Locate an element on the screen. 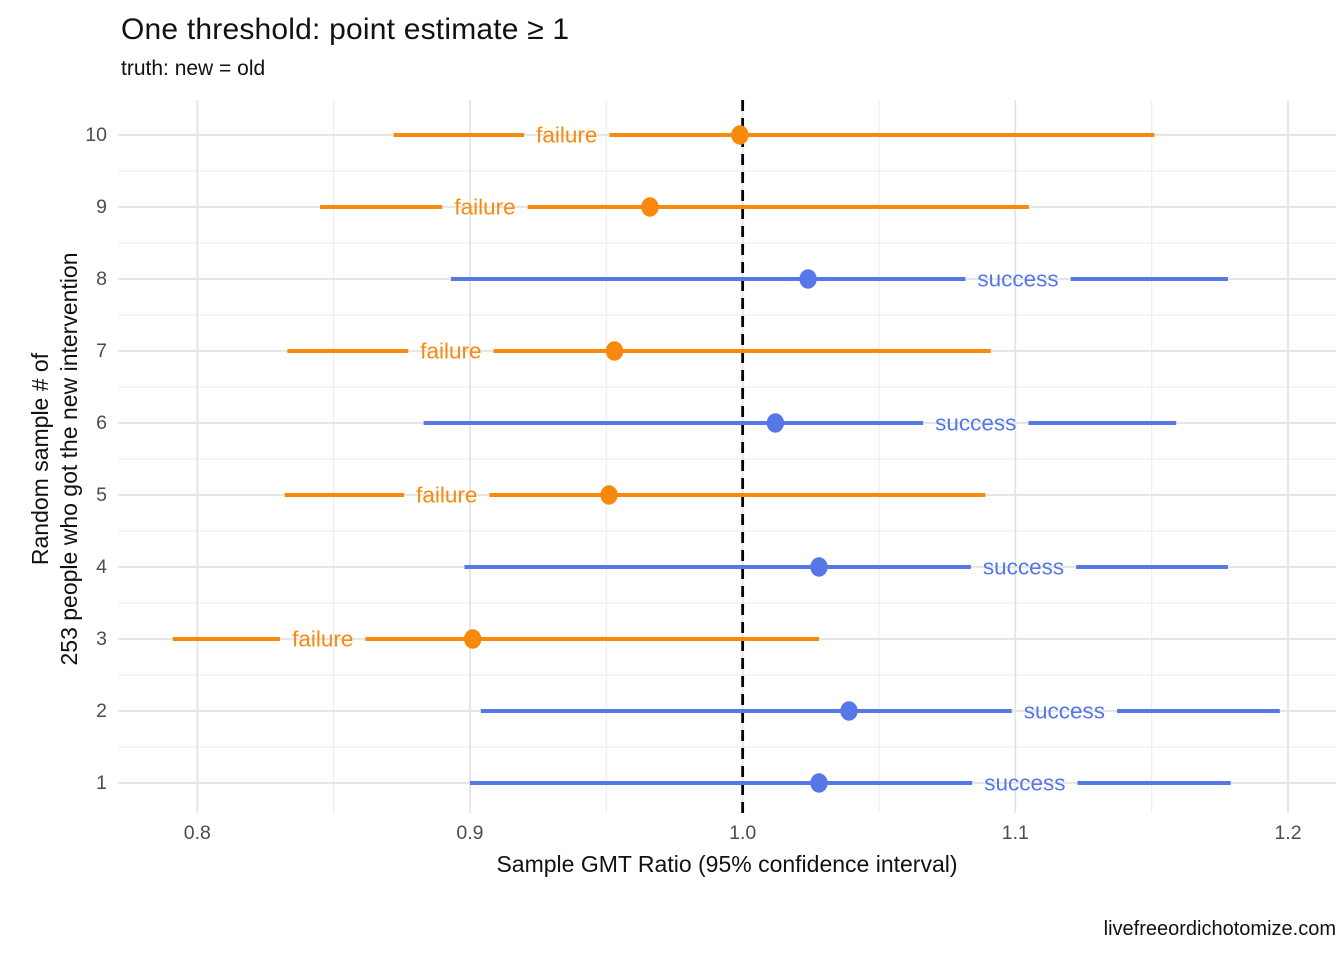  y-axis-tick-label: 9 is located at coordinates (101, 207).